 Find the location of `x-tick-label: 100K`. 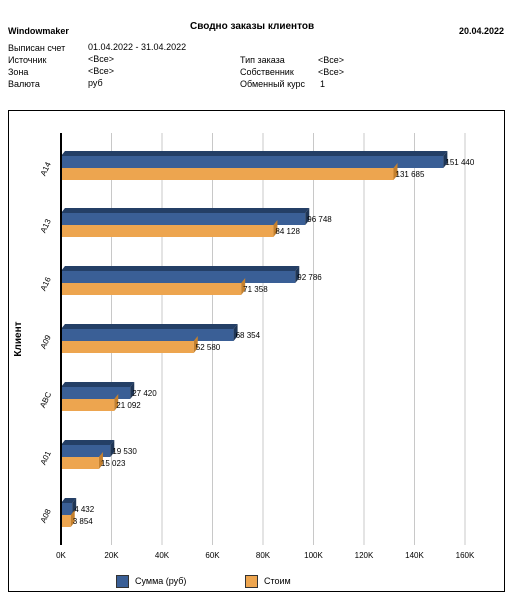

x-tick-label: 100K is located at coordinates (313, 555).